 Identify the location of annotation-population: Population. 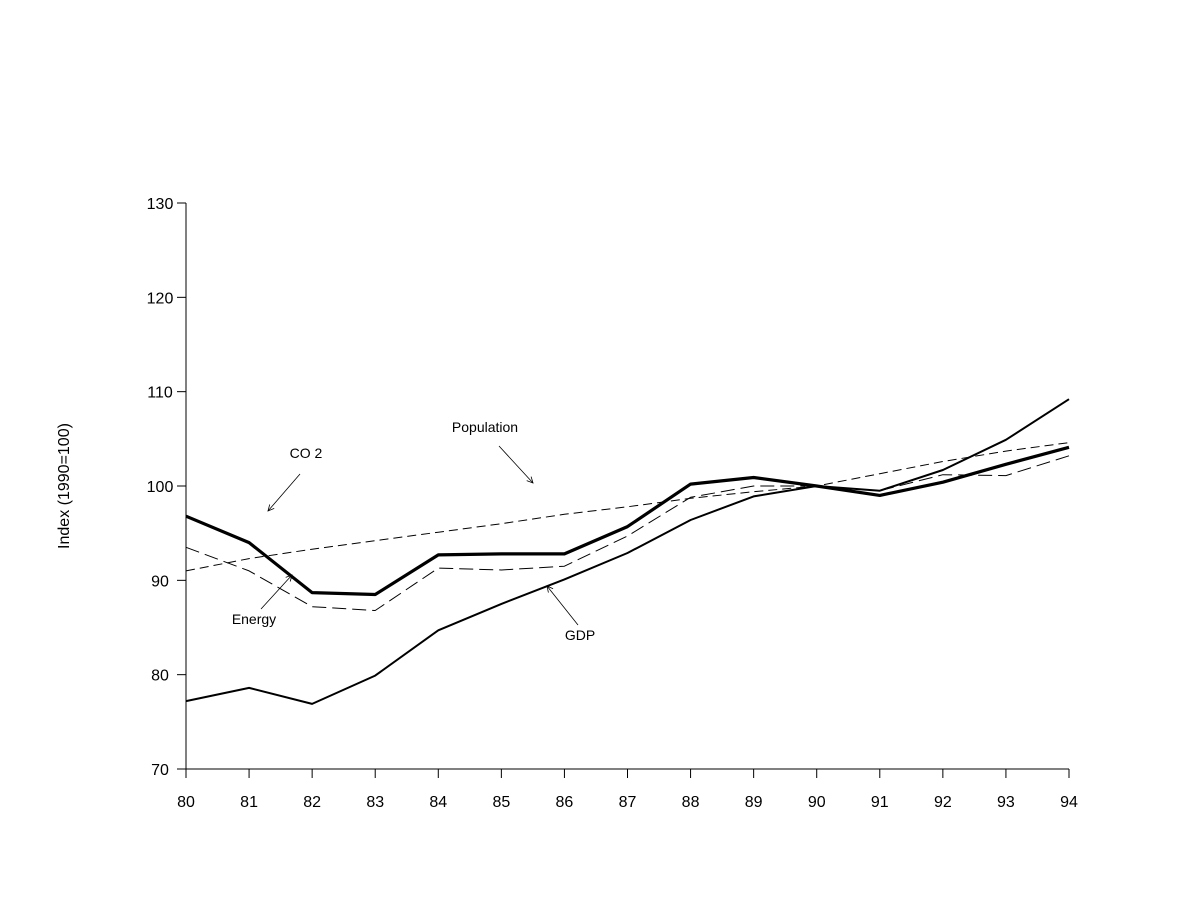
(493, 451).